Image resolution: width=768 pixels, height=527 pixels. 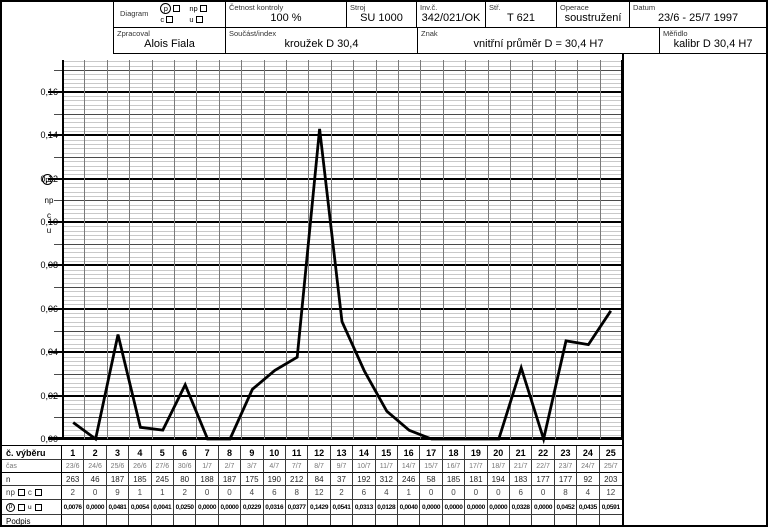 What do you see at coordinates (169, 44) in the screenshot?
I see `field-value: Alois Fiala` at bounding box center [169, 44].